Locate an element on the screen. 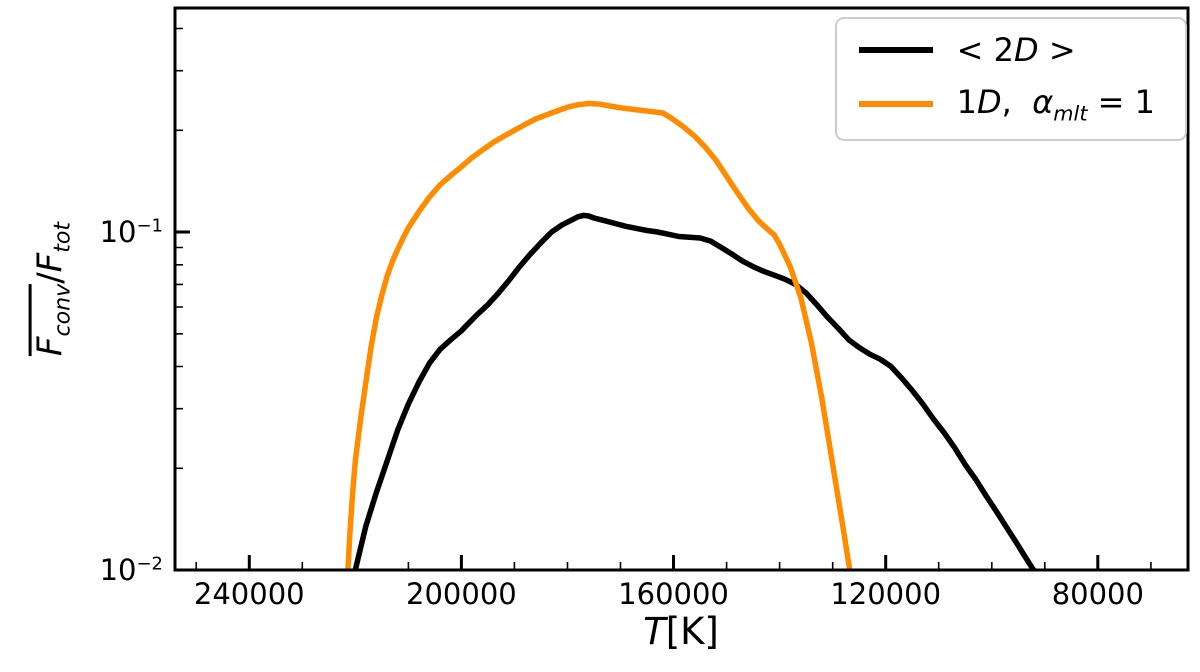  x-axis-label: T[K] is located at coordinates (681, 631).